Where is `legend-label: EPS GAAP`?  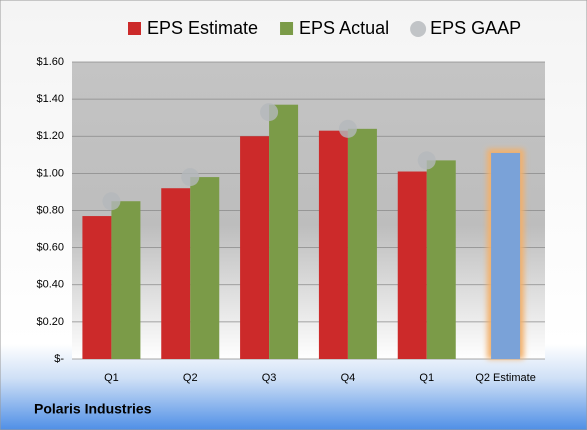 legend-label: EPS GAAP is located at coordinates (475, 28).